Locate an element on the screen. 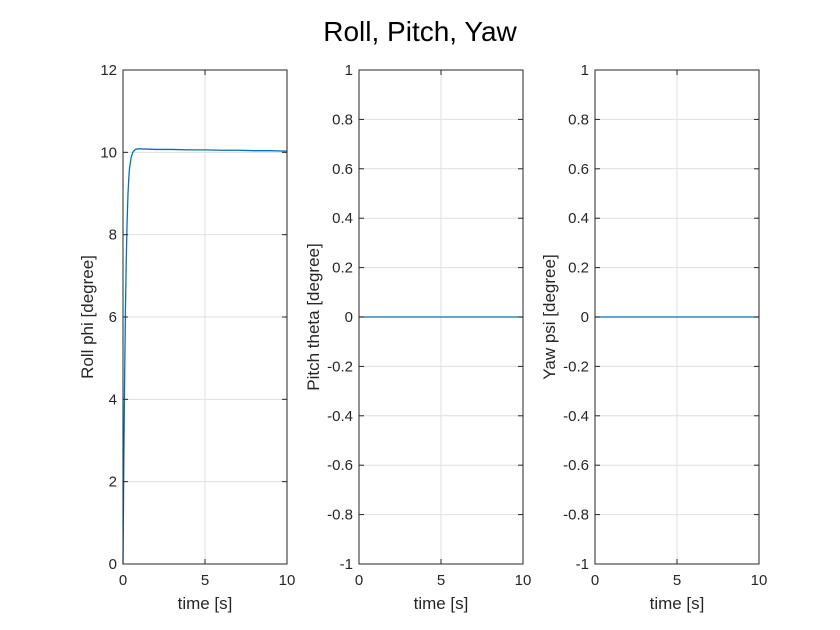  yaw-ytick-label: 0.4 is located at coordinates (578, 218).